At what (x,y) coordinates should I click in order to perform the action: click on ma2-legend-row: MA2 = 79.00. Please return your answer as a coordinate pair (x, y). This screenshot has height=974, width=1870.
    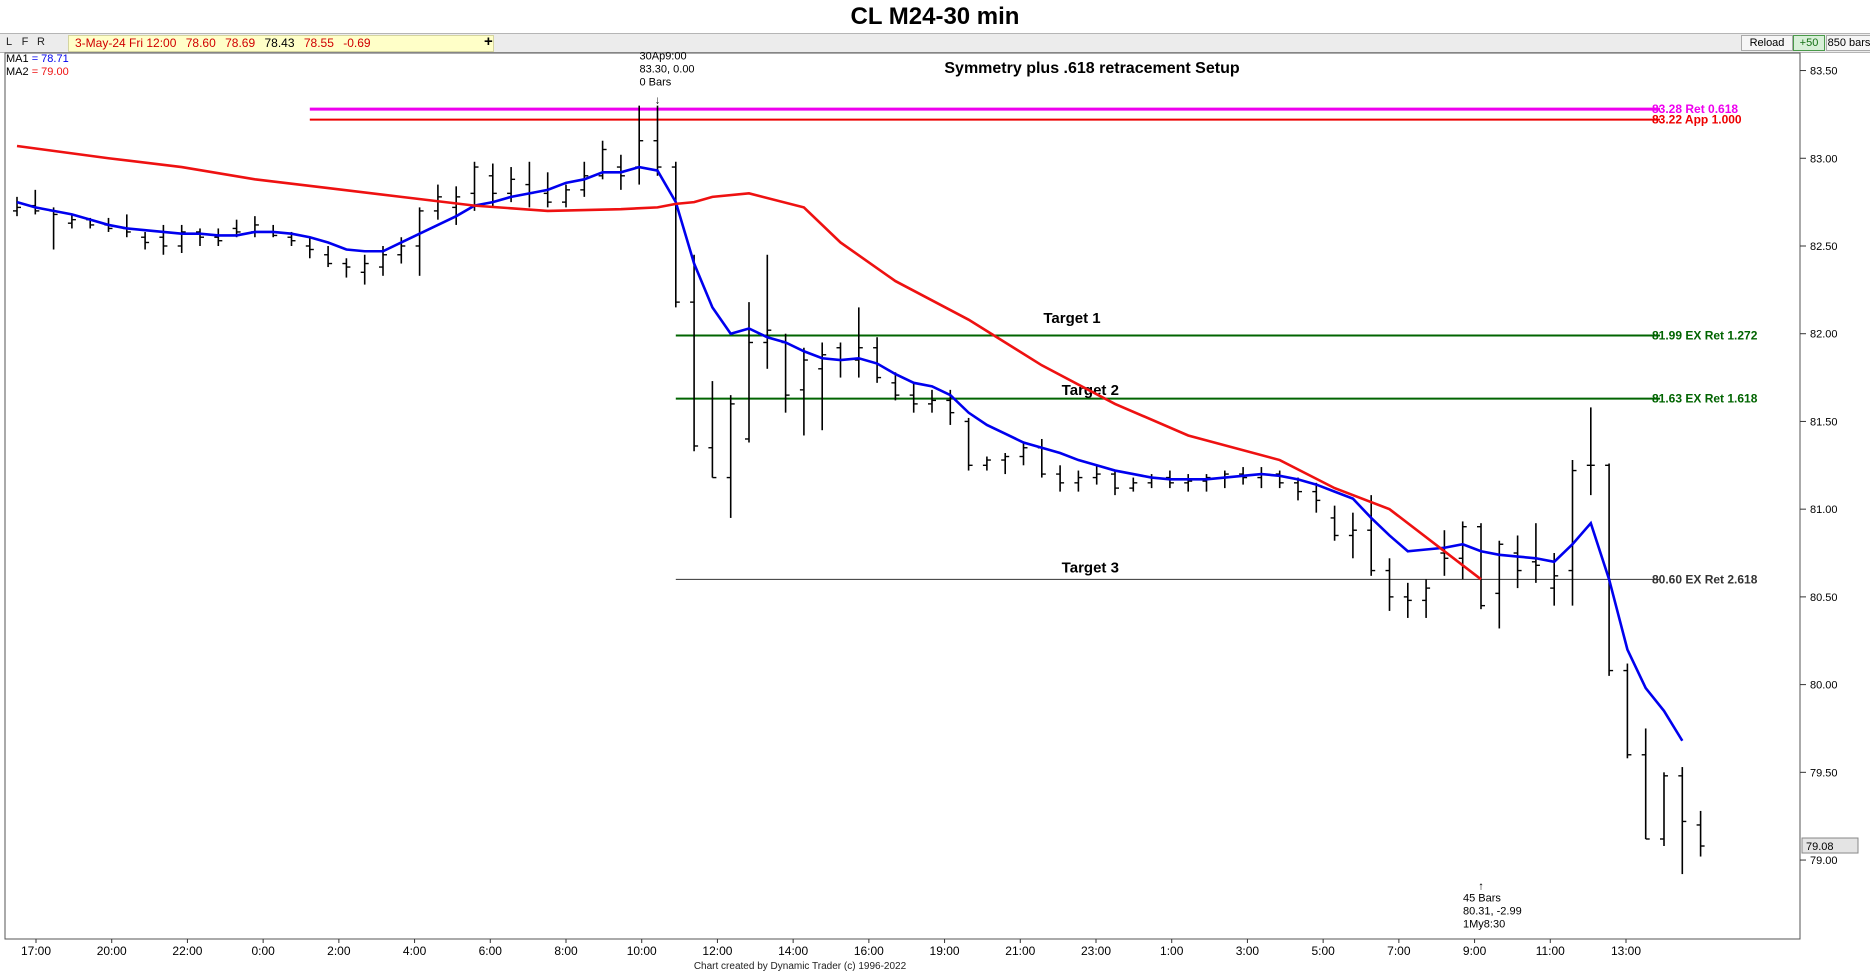
    Looking at the image, I should click on (37, 72).